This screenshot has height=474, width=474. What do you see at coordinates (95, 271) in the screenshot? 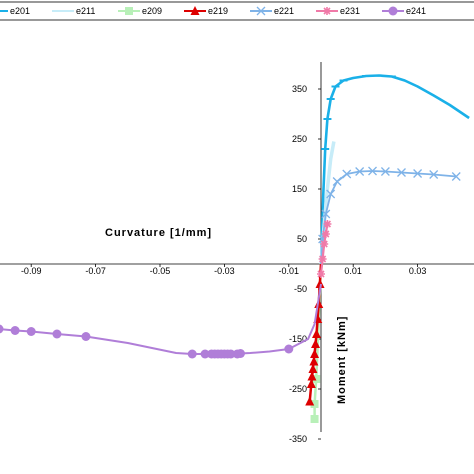
I see `x-tick-label: -0.07` at bounding box center [95, 271].